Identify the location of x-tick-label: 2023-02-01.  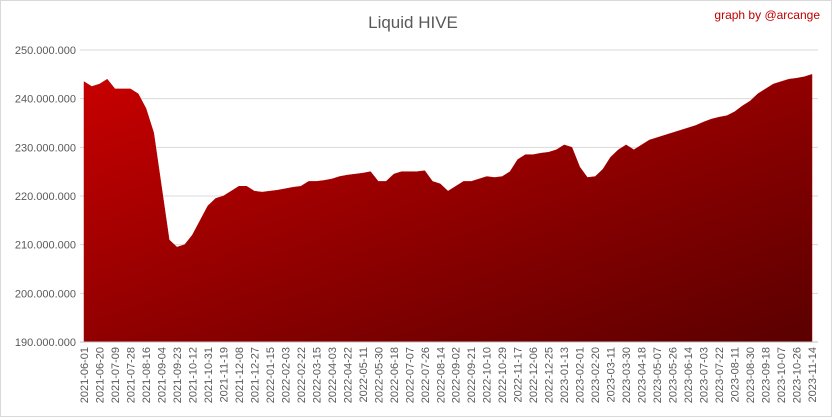
(581, 375).